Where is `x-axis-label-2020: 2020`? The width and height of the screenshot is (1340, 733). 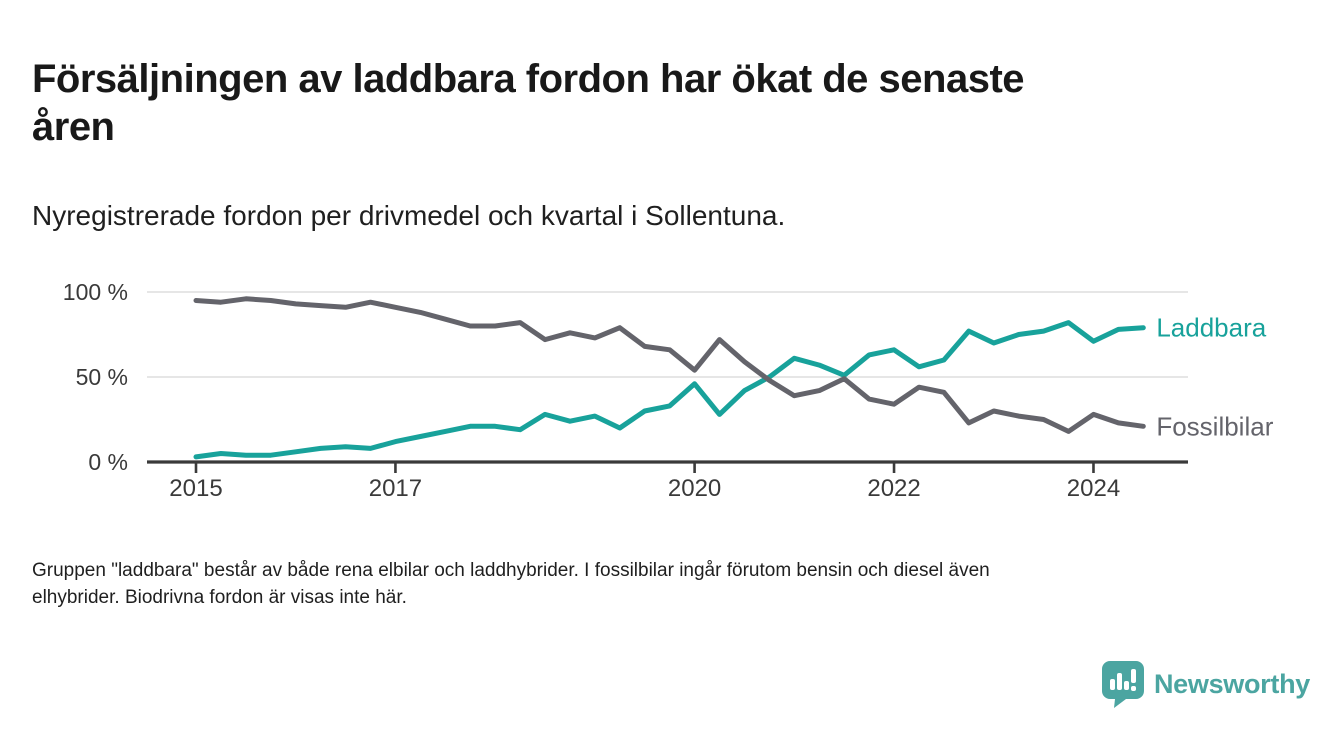
x-axis-label-2020: 2020 is located at coordinates (694, 488).